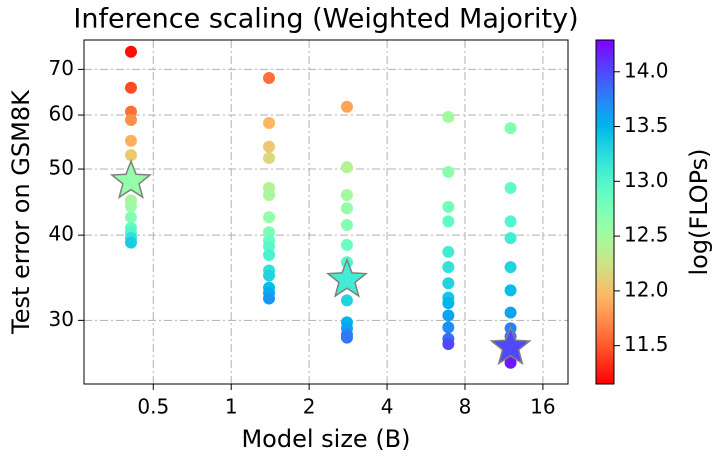 The image size is (720, 457). What do you see at coordinates (231, 407) in the screenshot?
I see `x-tick-label: 1` at bounding box center [231, 407].